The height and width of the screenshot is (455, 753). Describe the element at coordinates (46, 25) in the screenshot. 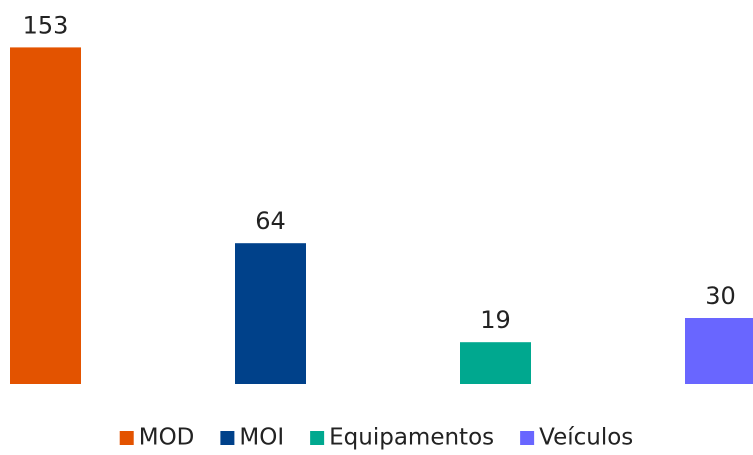

I see `data-label: 153` at that location.